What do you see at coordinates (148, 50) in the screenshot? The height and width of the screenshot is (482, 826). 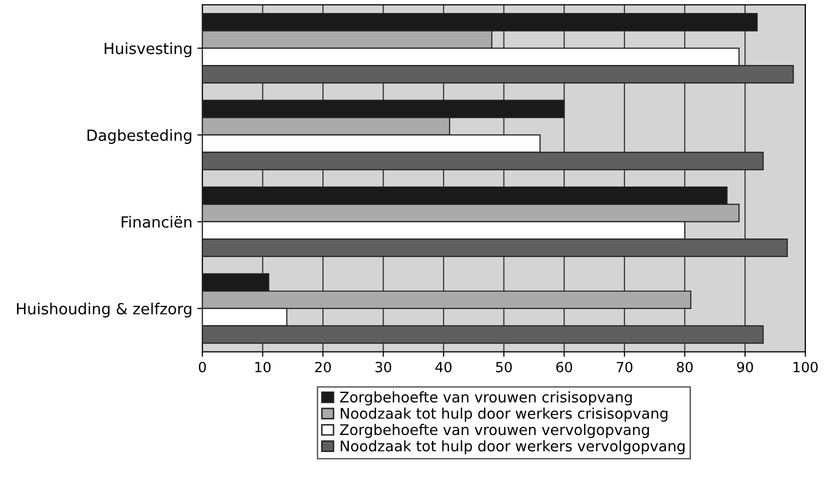 I see `y-tick-label: Huisvesting` at bounding box center [148, 50].